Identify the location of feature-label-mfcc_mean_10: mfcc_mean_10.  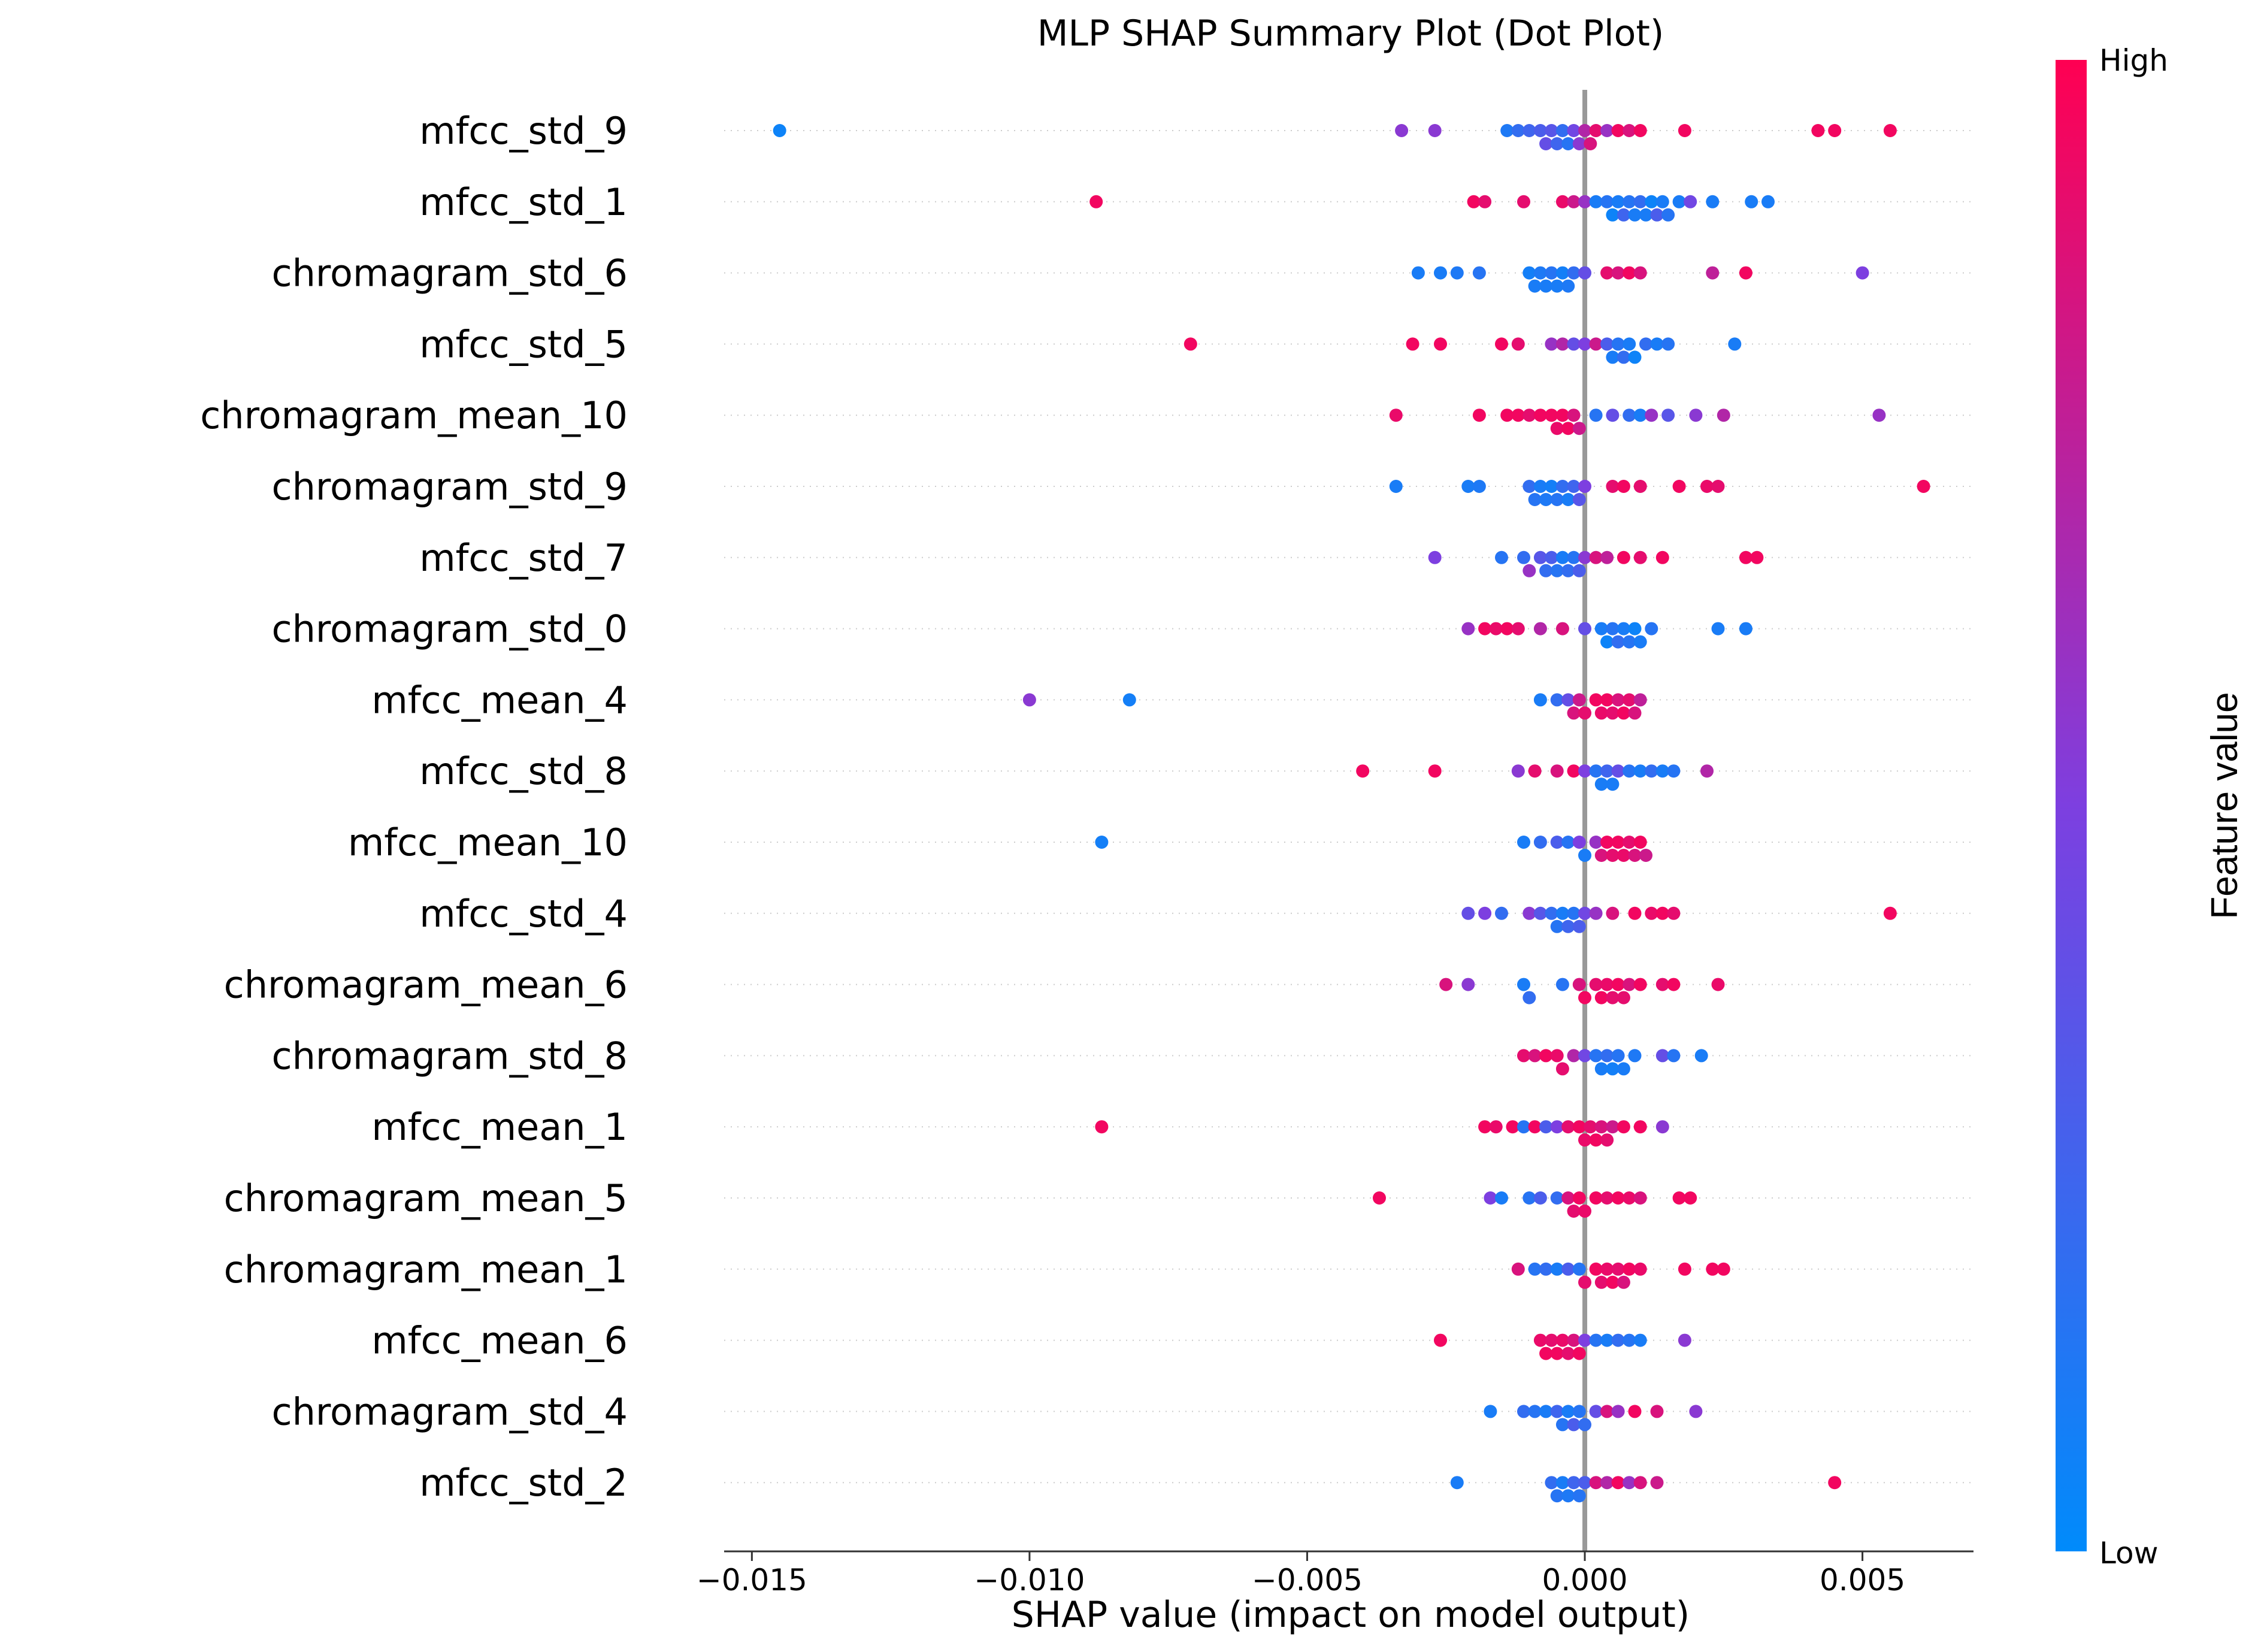
(488, 842).